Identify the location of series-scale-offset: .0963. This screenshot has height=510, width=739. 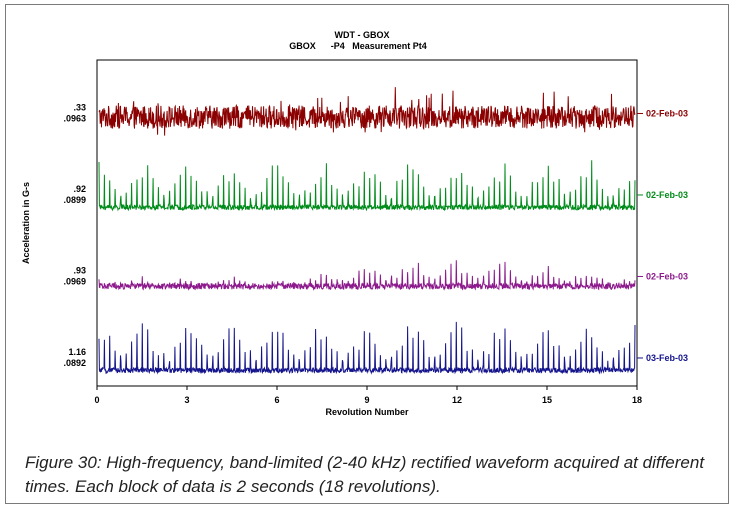
(74, 119).